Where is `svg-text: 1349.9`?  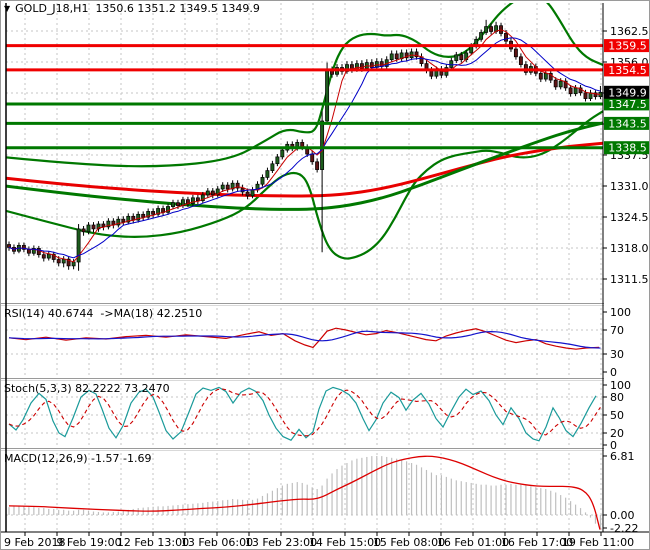 svg-text: 1349.9 is located at coordinates (627, 92).